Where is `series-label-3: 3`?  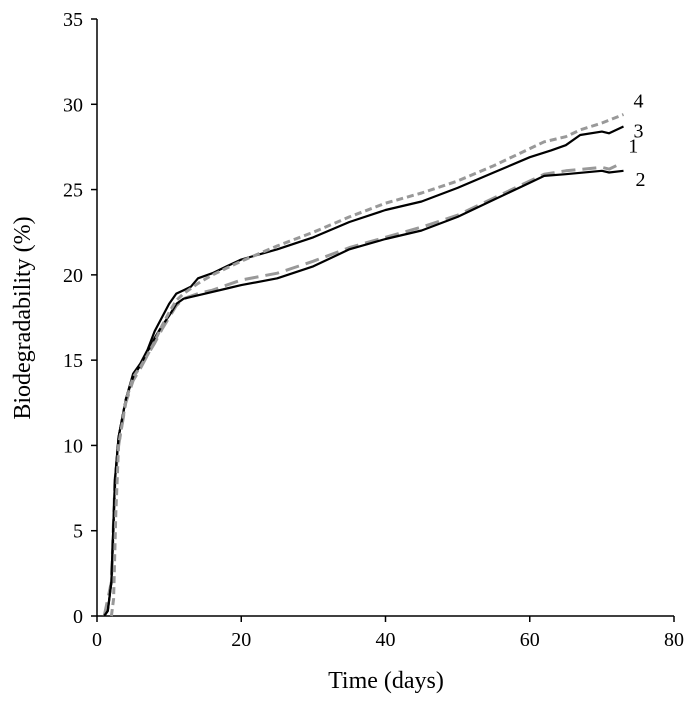 series-label-3: 3 is located at coordinates (639, 131).